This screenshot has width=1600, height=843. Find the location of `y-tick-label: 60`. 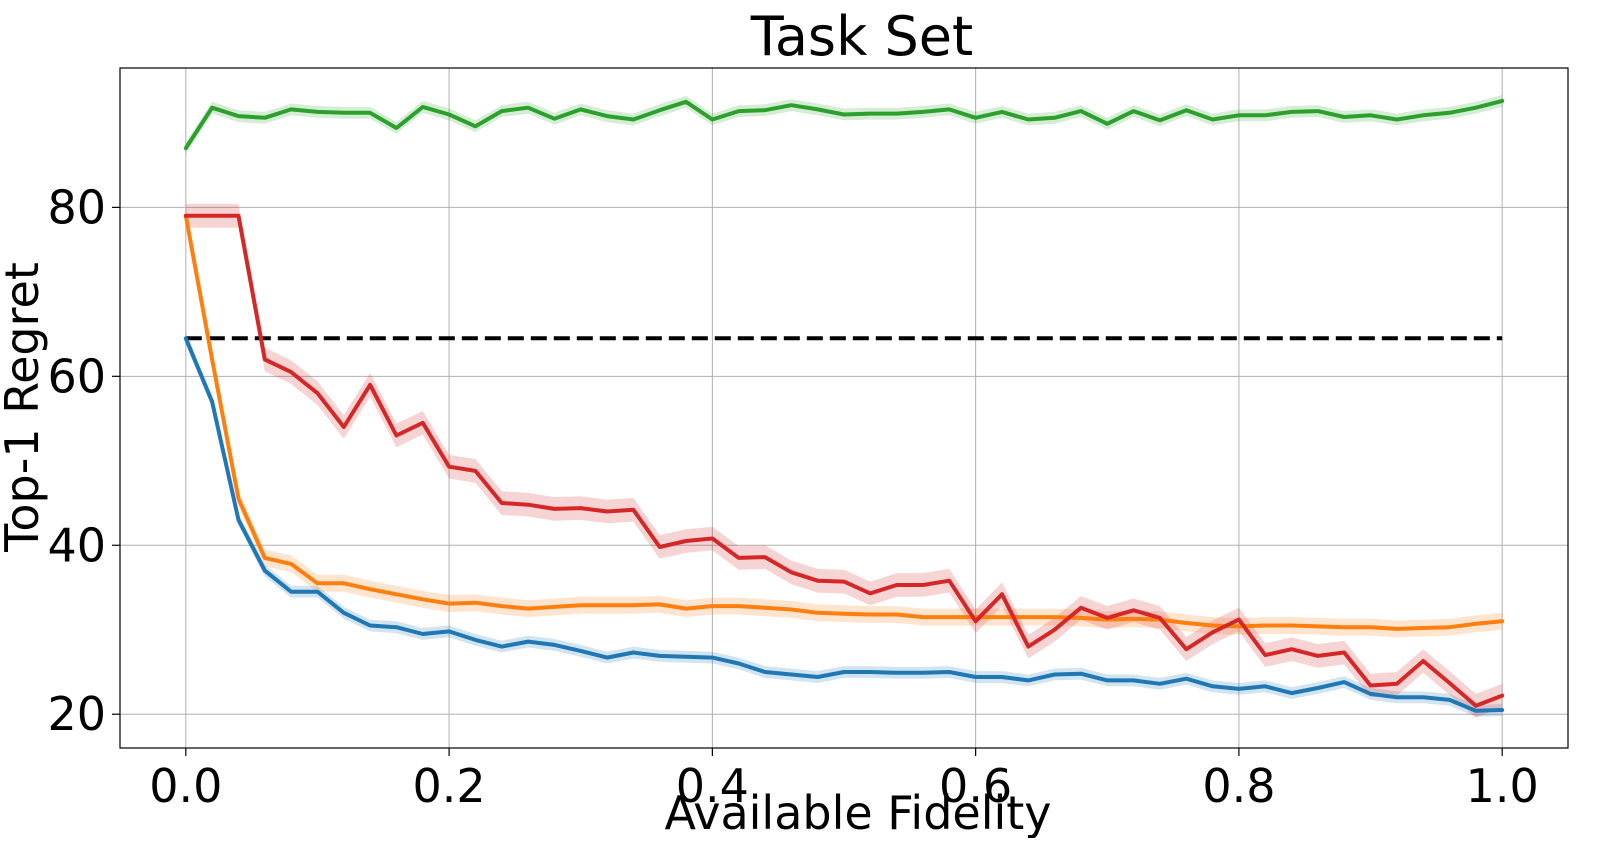

y-tick-label: 60 is located at coordinates (76, 376).